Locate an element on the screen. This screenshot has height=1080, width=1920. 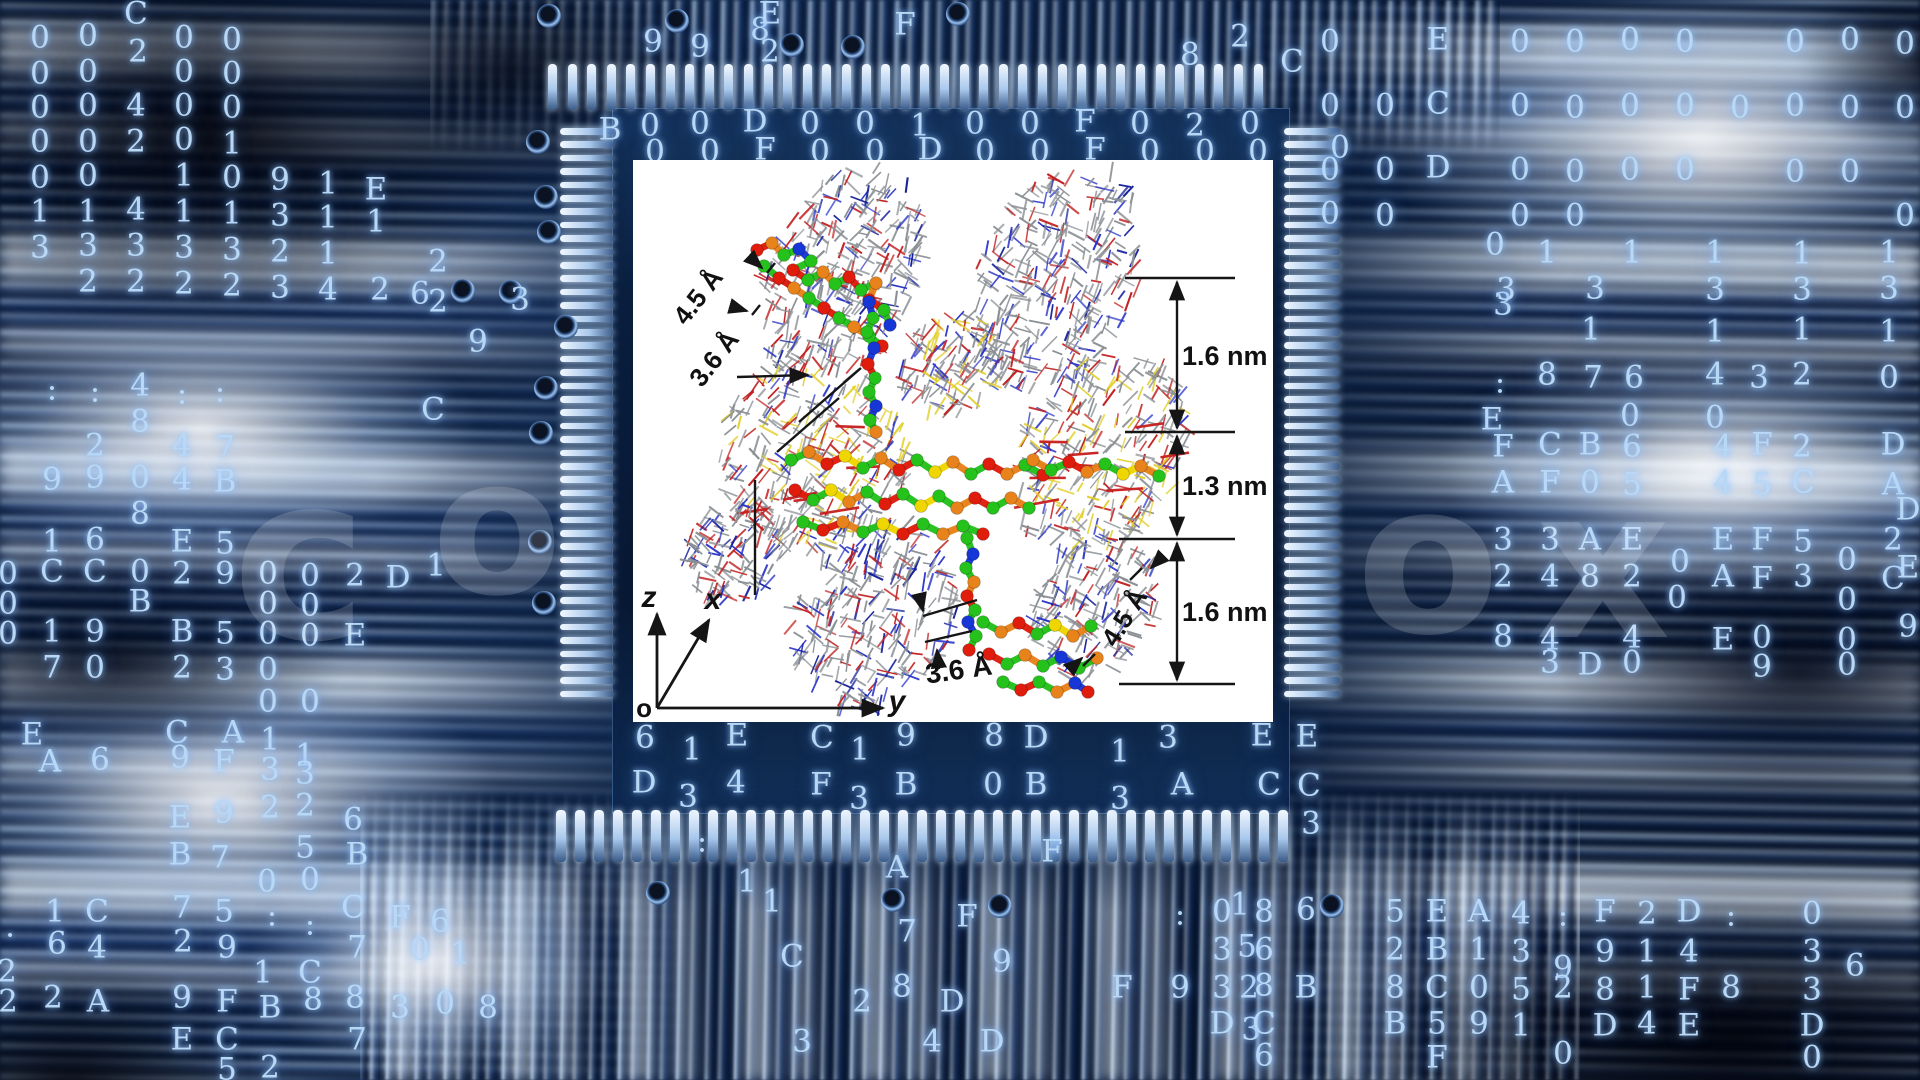
hex-glyph: 7 is located at coordinates (182, 907).